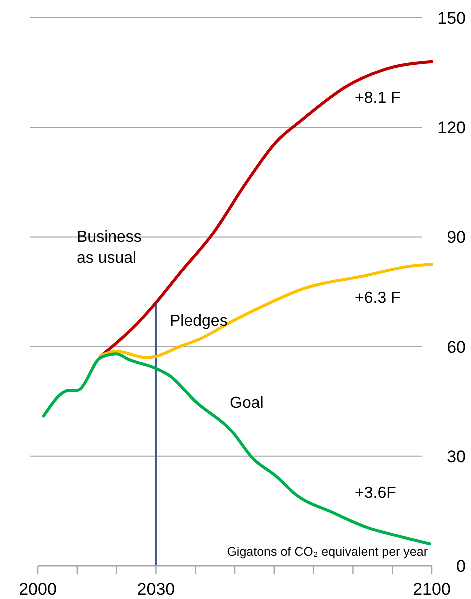 The width and height of the screenshot is (471, 599). What do you see at coordinates (109, 248) in the screenshot?
I see `text: Business as usual` at bounding box center [109, 248].